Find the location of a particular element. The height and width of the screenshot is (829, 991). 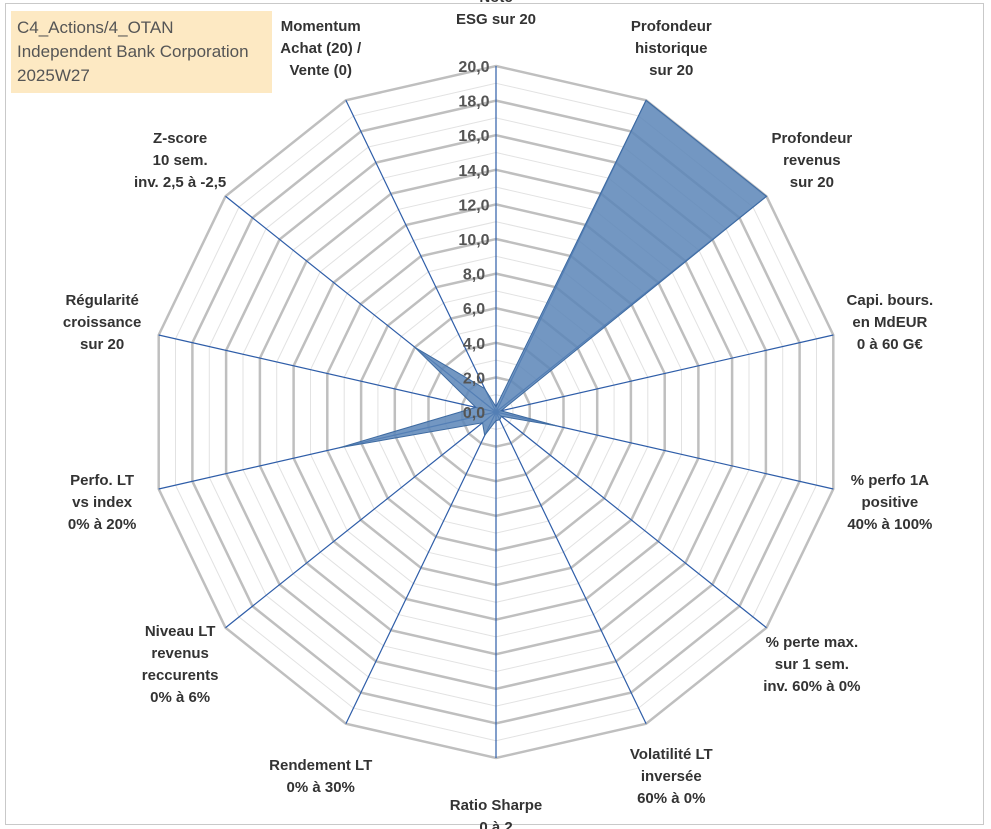

tick-label: 16,0 is located at coordinates (473, 136).